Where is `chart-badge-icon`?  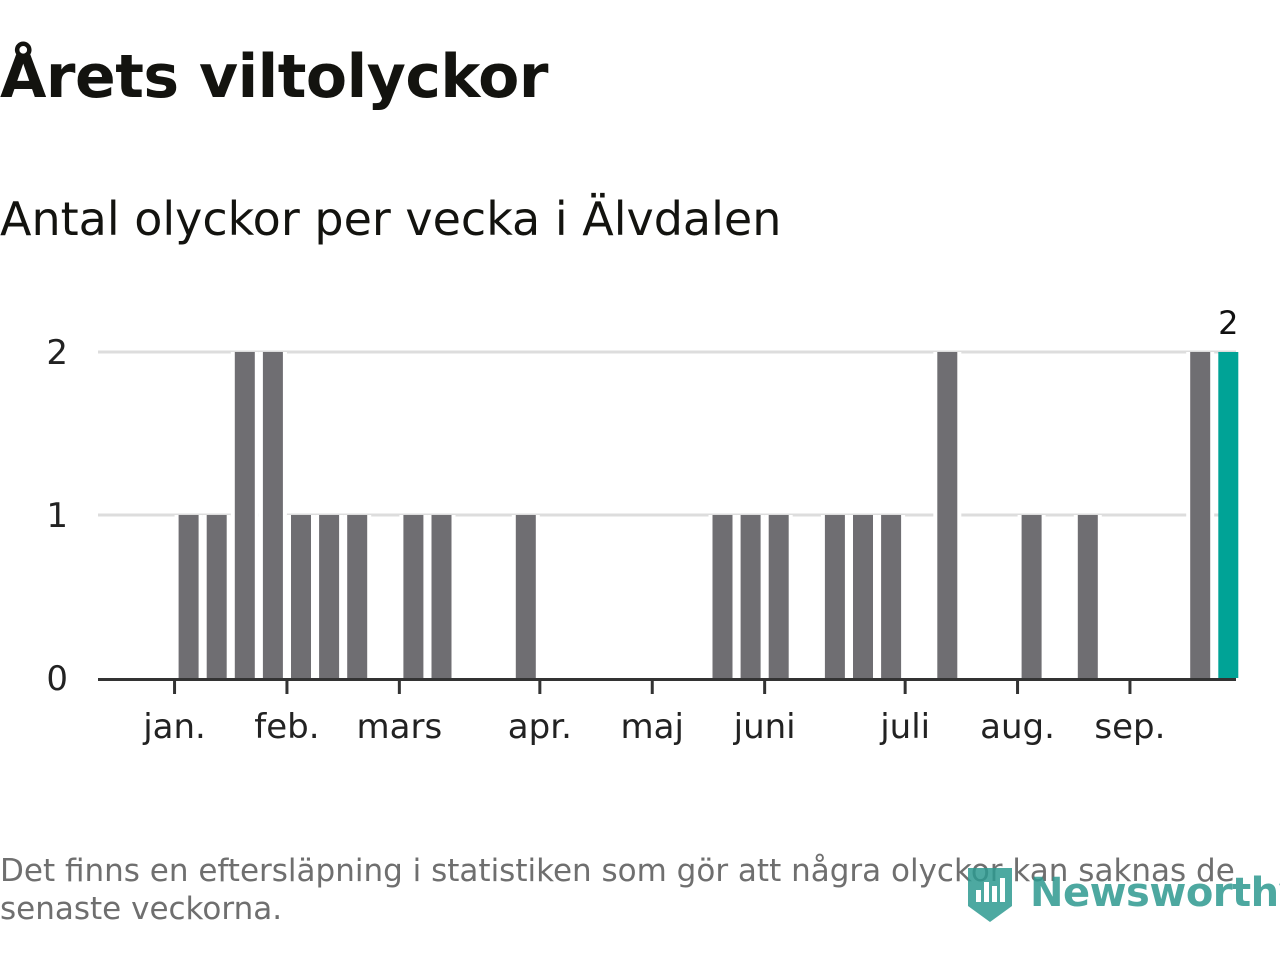 chart-badge-icon is located at coordinates (990, 895).